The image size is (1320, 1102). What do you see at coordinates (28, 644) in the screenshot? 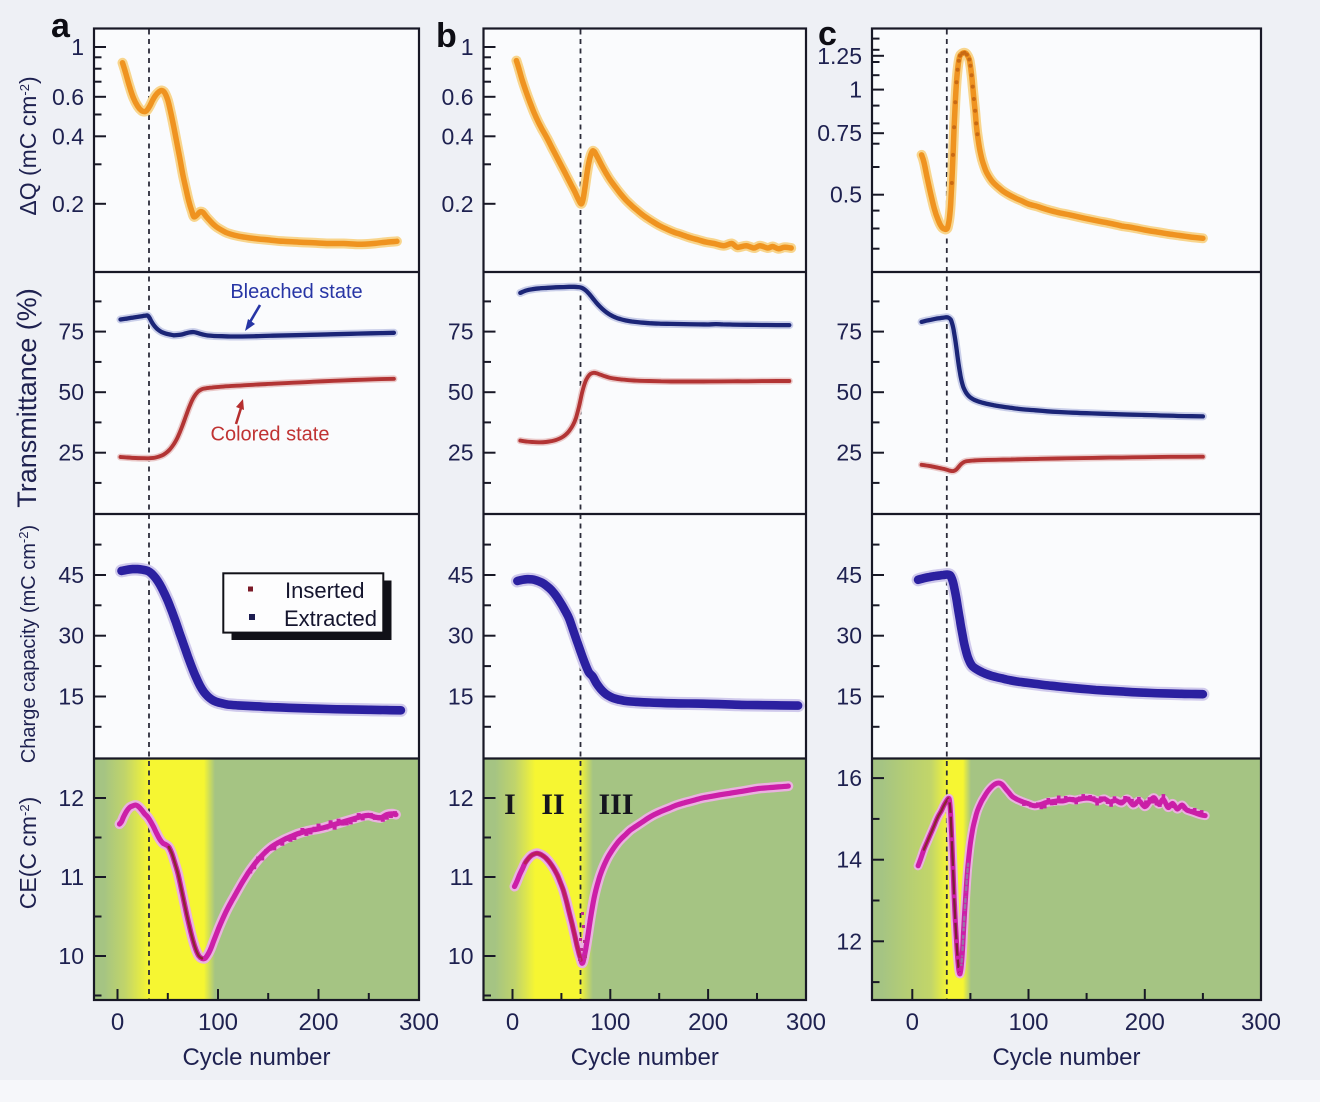
I see `svg-text: Charge capacity (mC cm-2)` at bounding box center [28, 644].